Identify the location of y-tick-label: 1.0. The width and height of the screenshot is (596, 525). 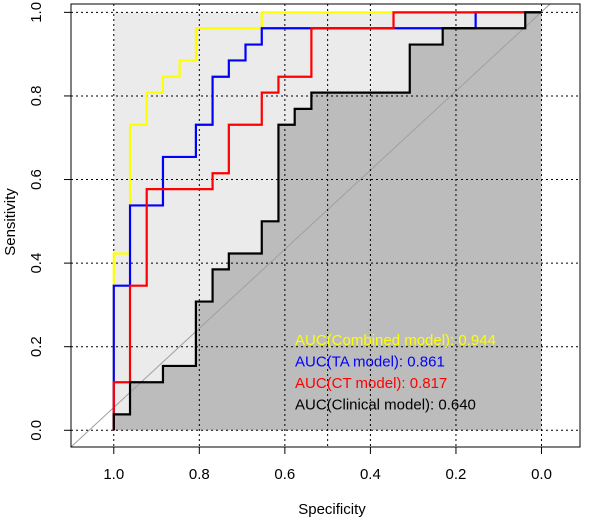
(36, 12).